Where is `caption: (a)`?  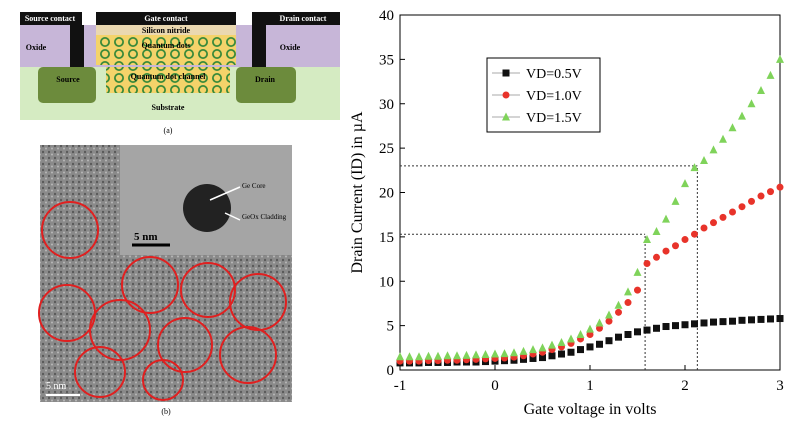 caption: (a) is located at coordinates (168, 130).